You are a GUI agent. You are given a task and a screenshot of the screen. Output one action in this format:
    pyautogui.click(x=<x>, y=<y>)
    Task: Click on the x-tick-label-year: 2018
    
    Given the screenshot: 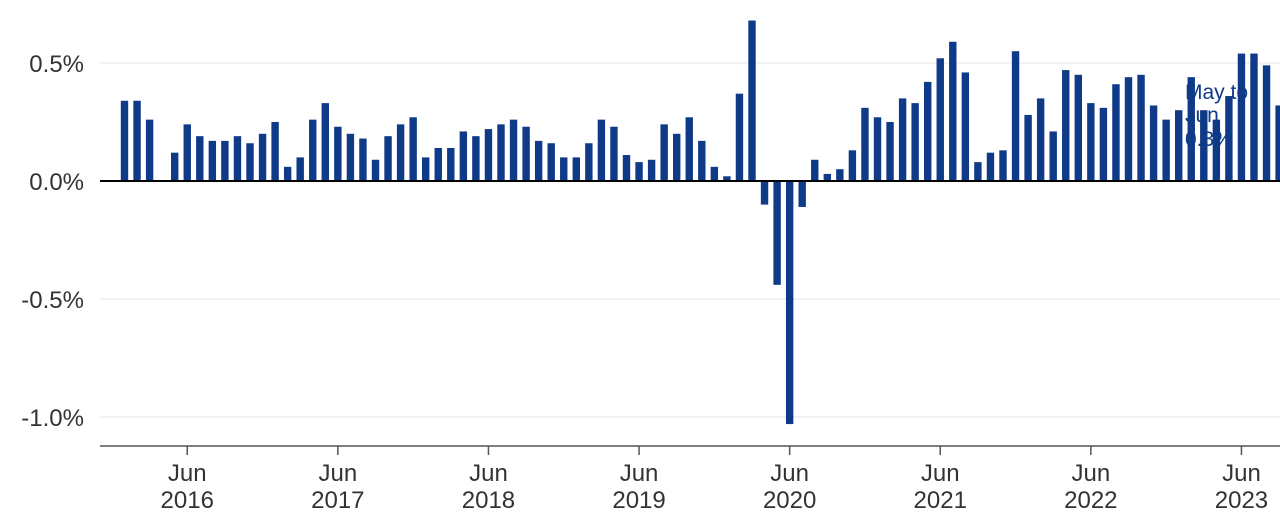 What is the action you would take?
    pyautogui.click(x=488, y=500)
    